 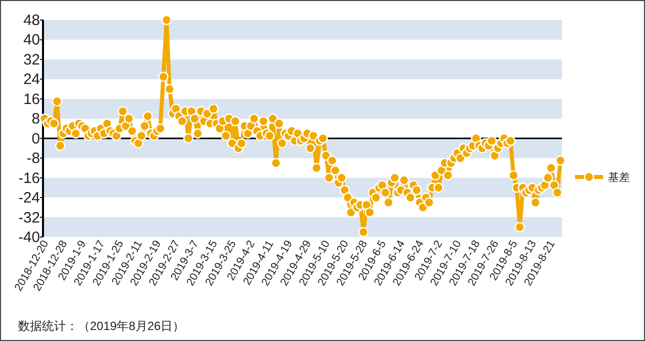 What do you see at coordinates (29, 178) in the screenshot?
I see `y-tick-label: -16` at bounding box center [29, 178].